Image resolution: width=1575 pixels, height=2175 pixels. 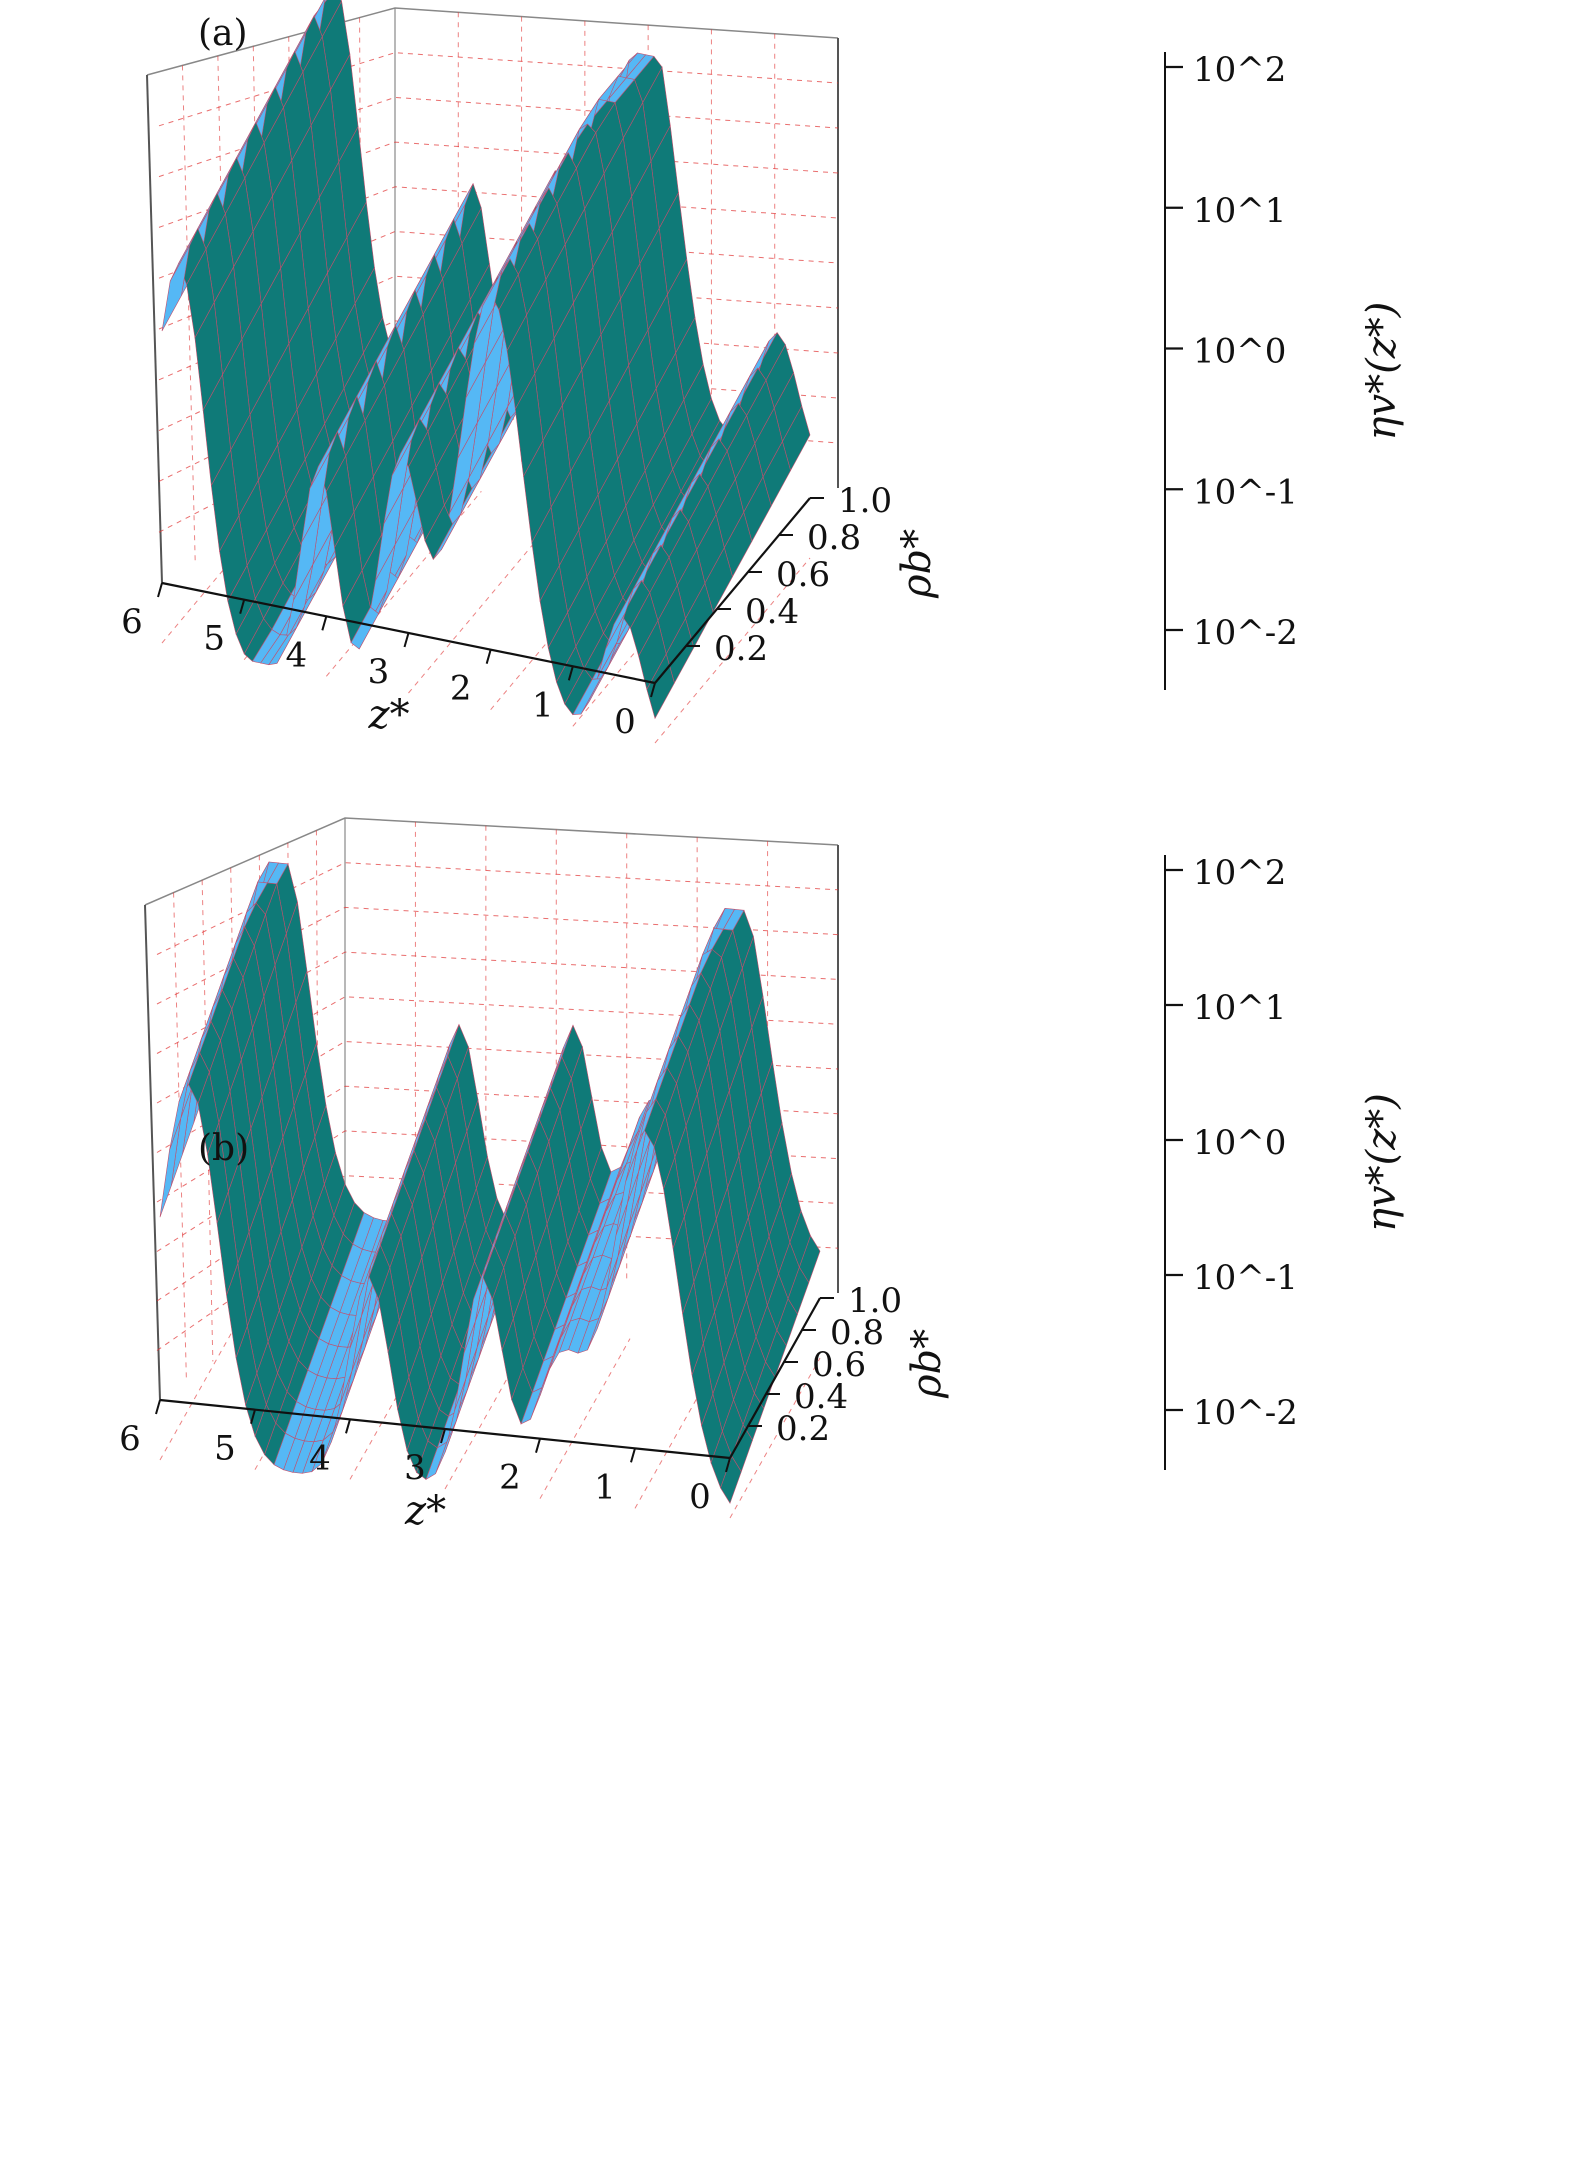 What do you see at coordinates (223, 1148) in the screenshot?
I see `panel-label: (b)` at bounding box center [223, 1148].